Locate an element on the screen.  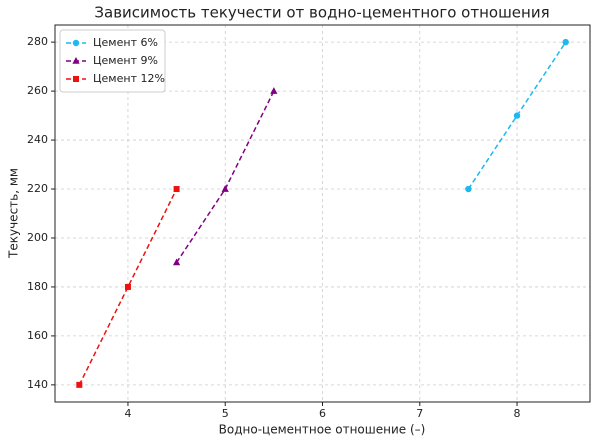
y-tick-label: 260 is located at coordinates (37, 90).